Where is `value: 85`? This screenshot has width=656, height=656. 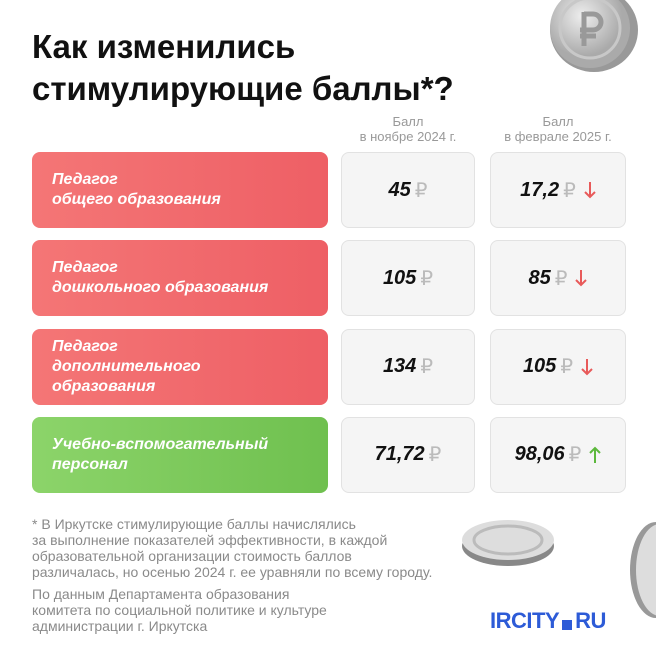
value: 85 is located at coordinates (539, 277).